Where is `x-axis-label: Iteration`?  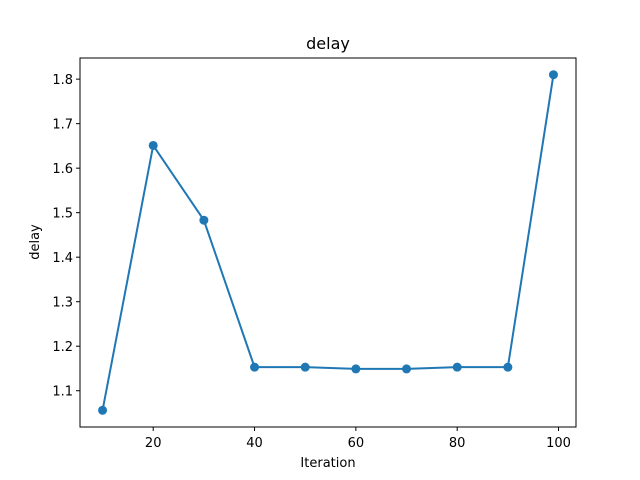
x-axis-label: Iteration is located at coordinates (327, 463).